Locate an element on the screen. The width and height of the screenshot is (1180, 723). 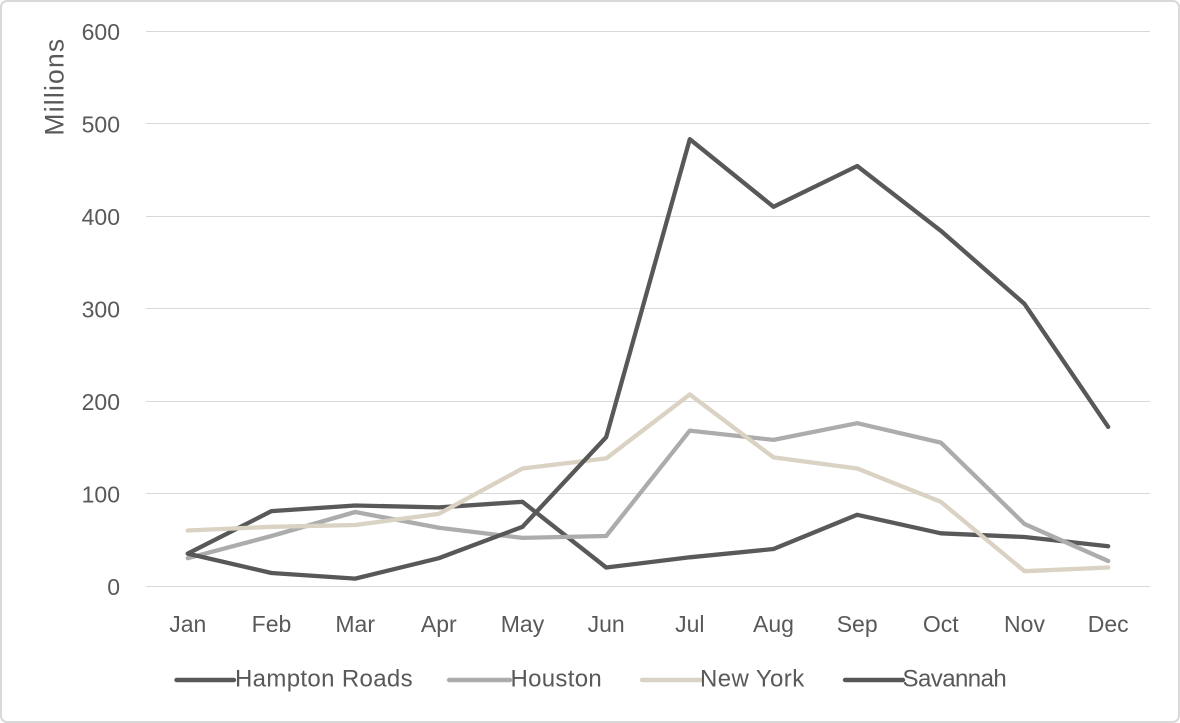
svg-text: Apr is located at coordinates (439, 624).